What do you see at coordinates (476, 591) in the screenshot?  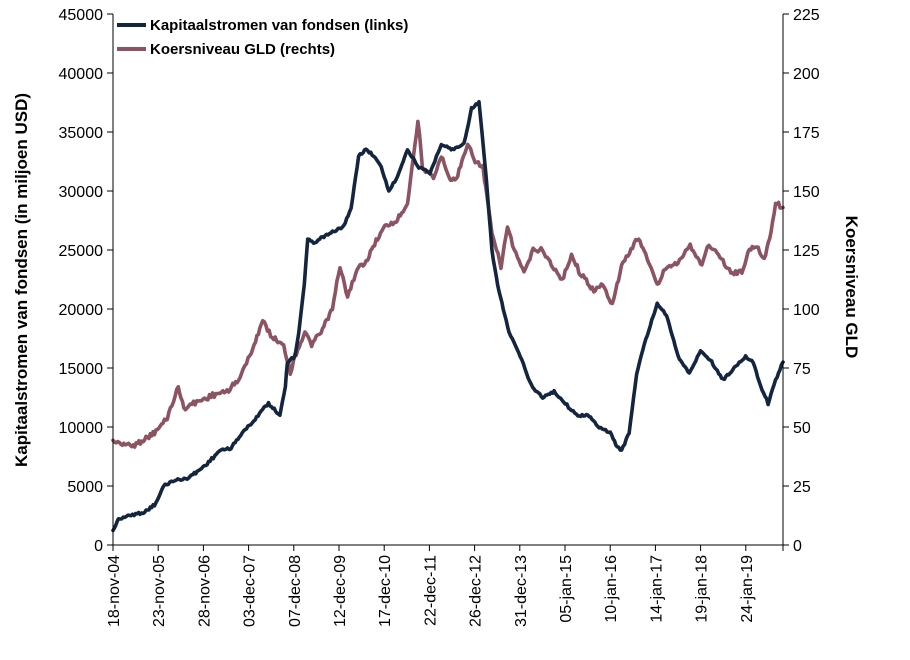 I see `x-tick-label: 26-dec-12` at bounding box center [476, 591].